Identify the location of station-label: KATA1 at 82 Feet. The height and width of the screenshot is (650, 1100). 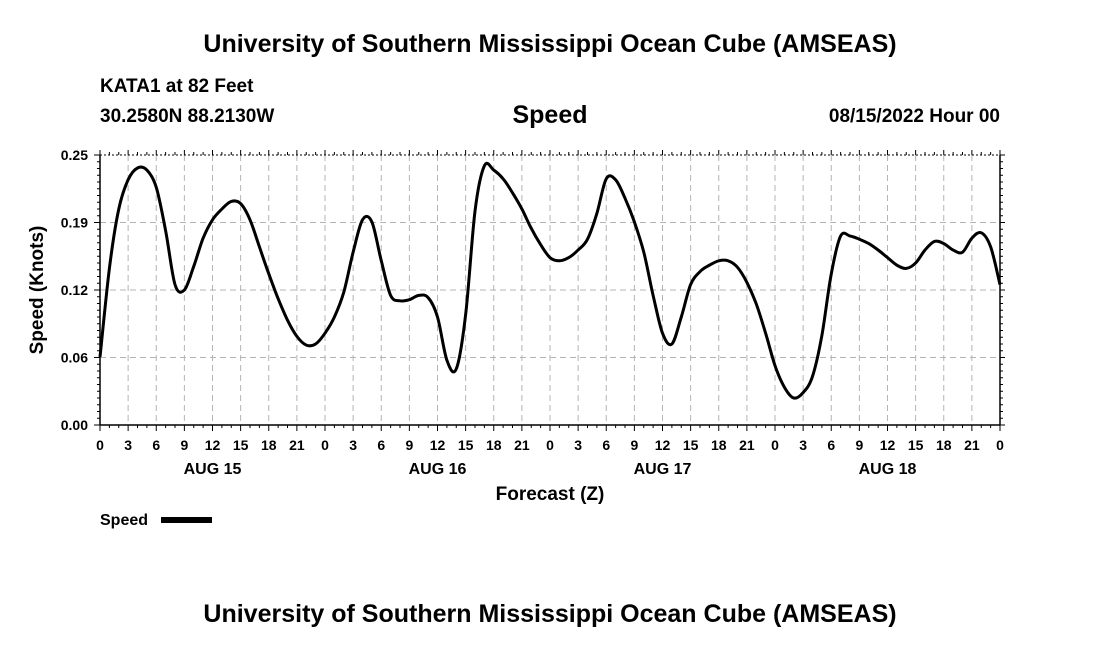
(177, 86).